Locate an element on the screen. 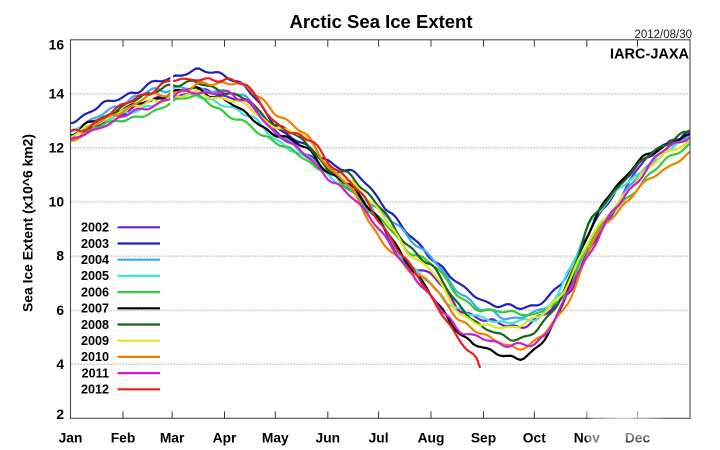 This screenshot has width=720, height=450. svg-text: Mar is located at coordinates (172, 437).